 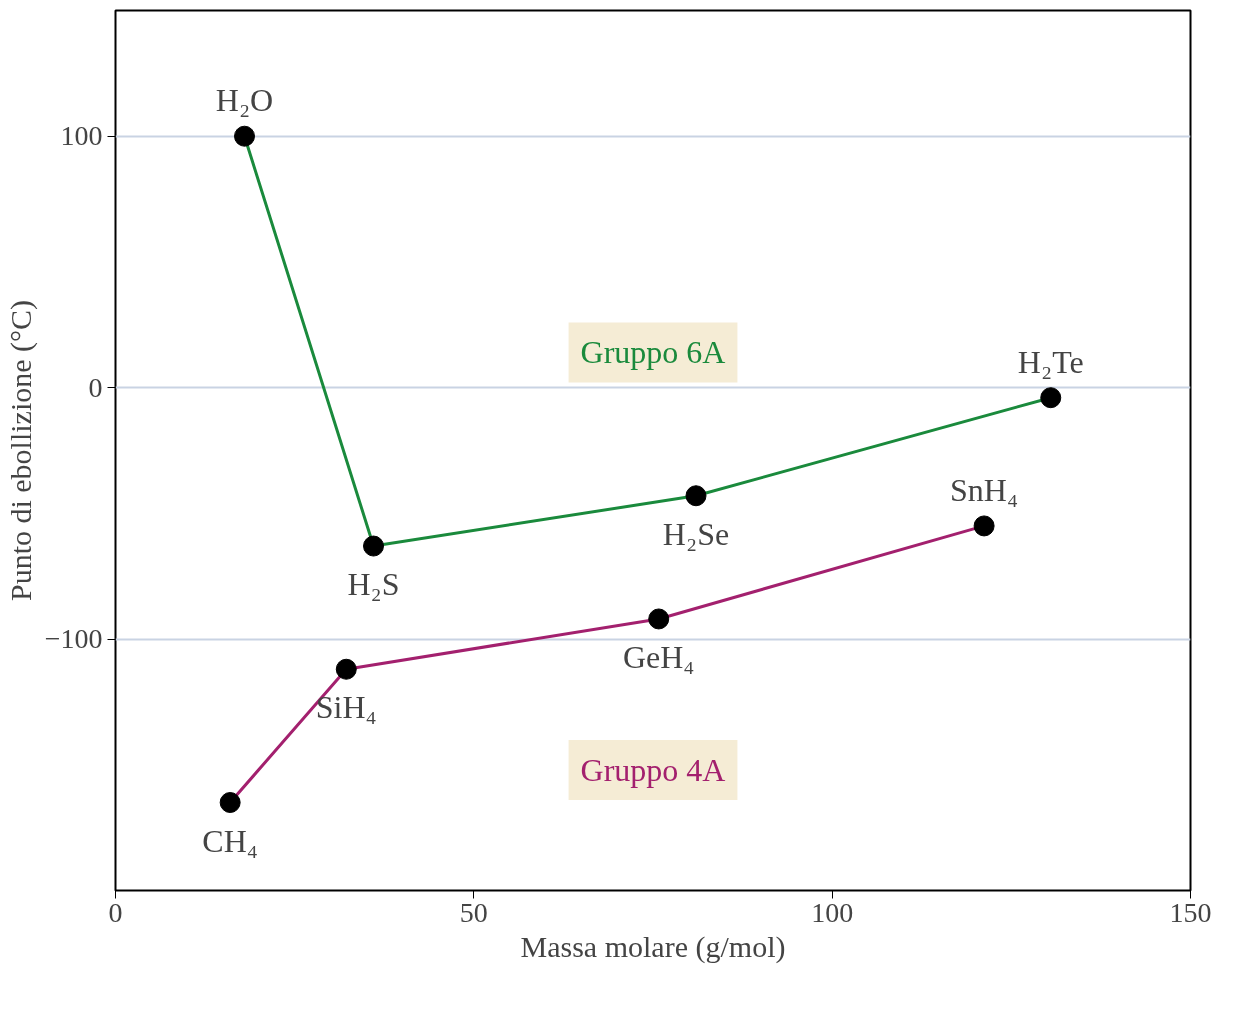 What do you see at coordinates (20, 450) in the screenshot?
I see `y-axis-title: Punto di ebollizione (°C)` at bounding box center [20, 450].